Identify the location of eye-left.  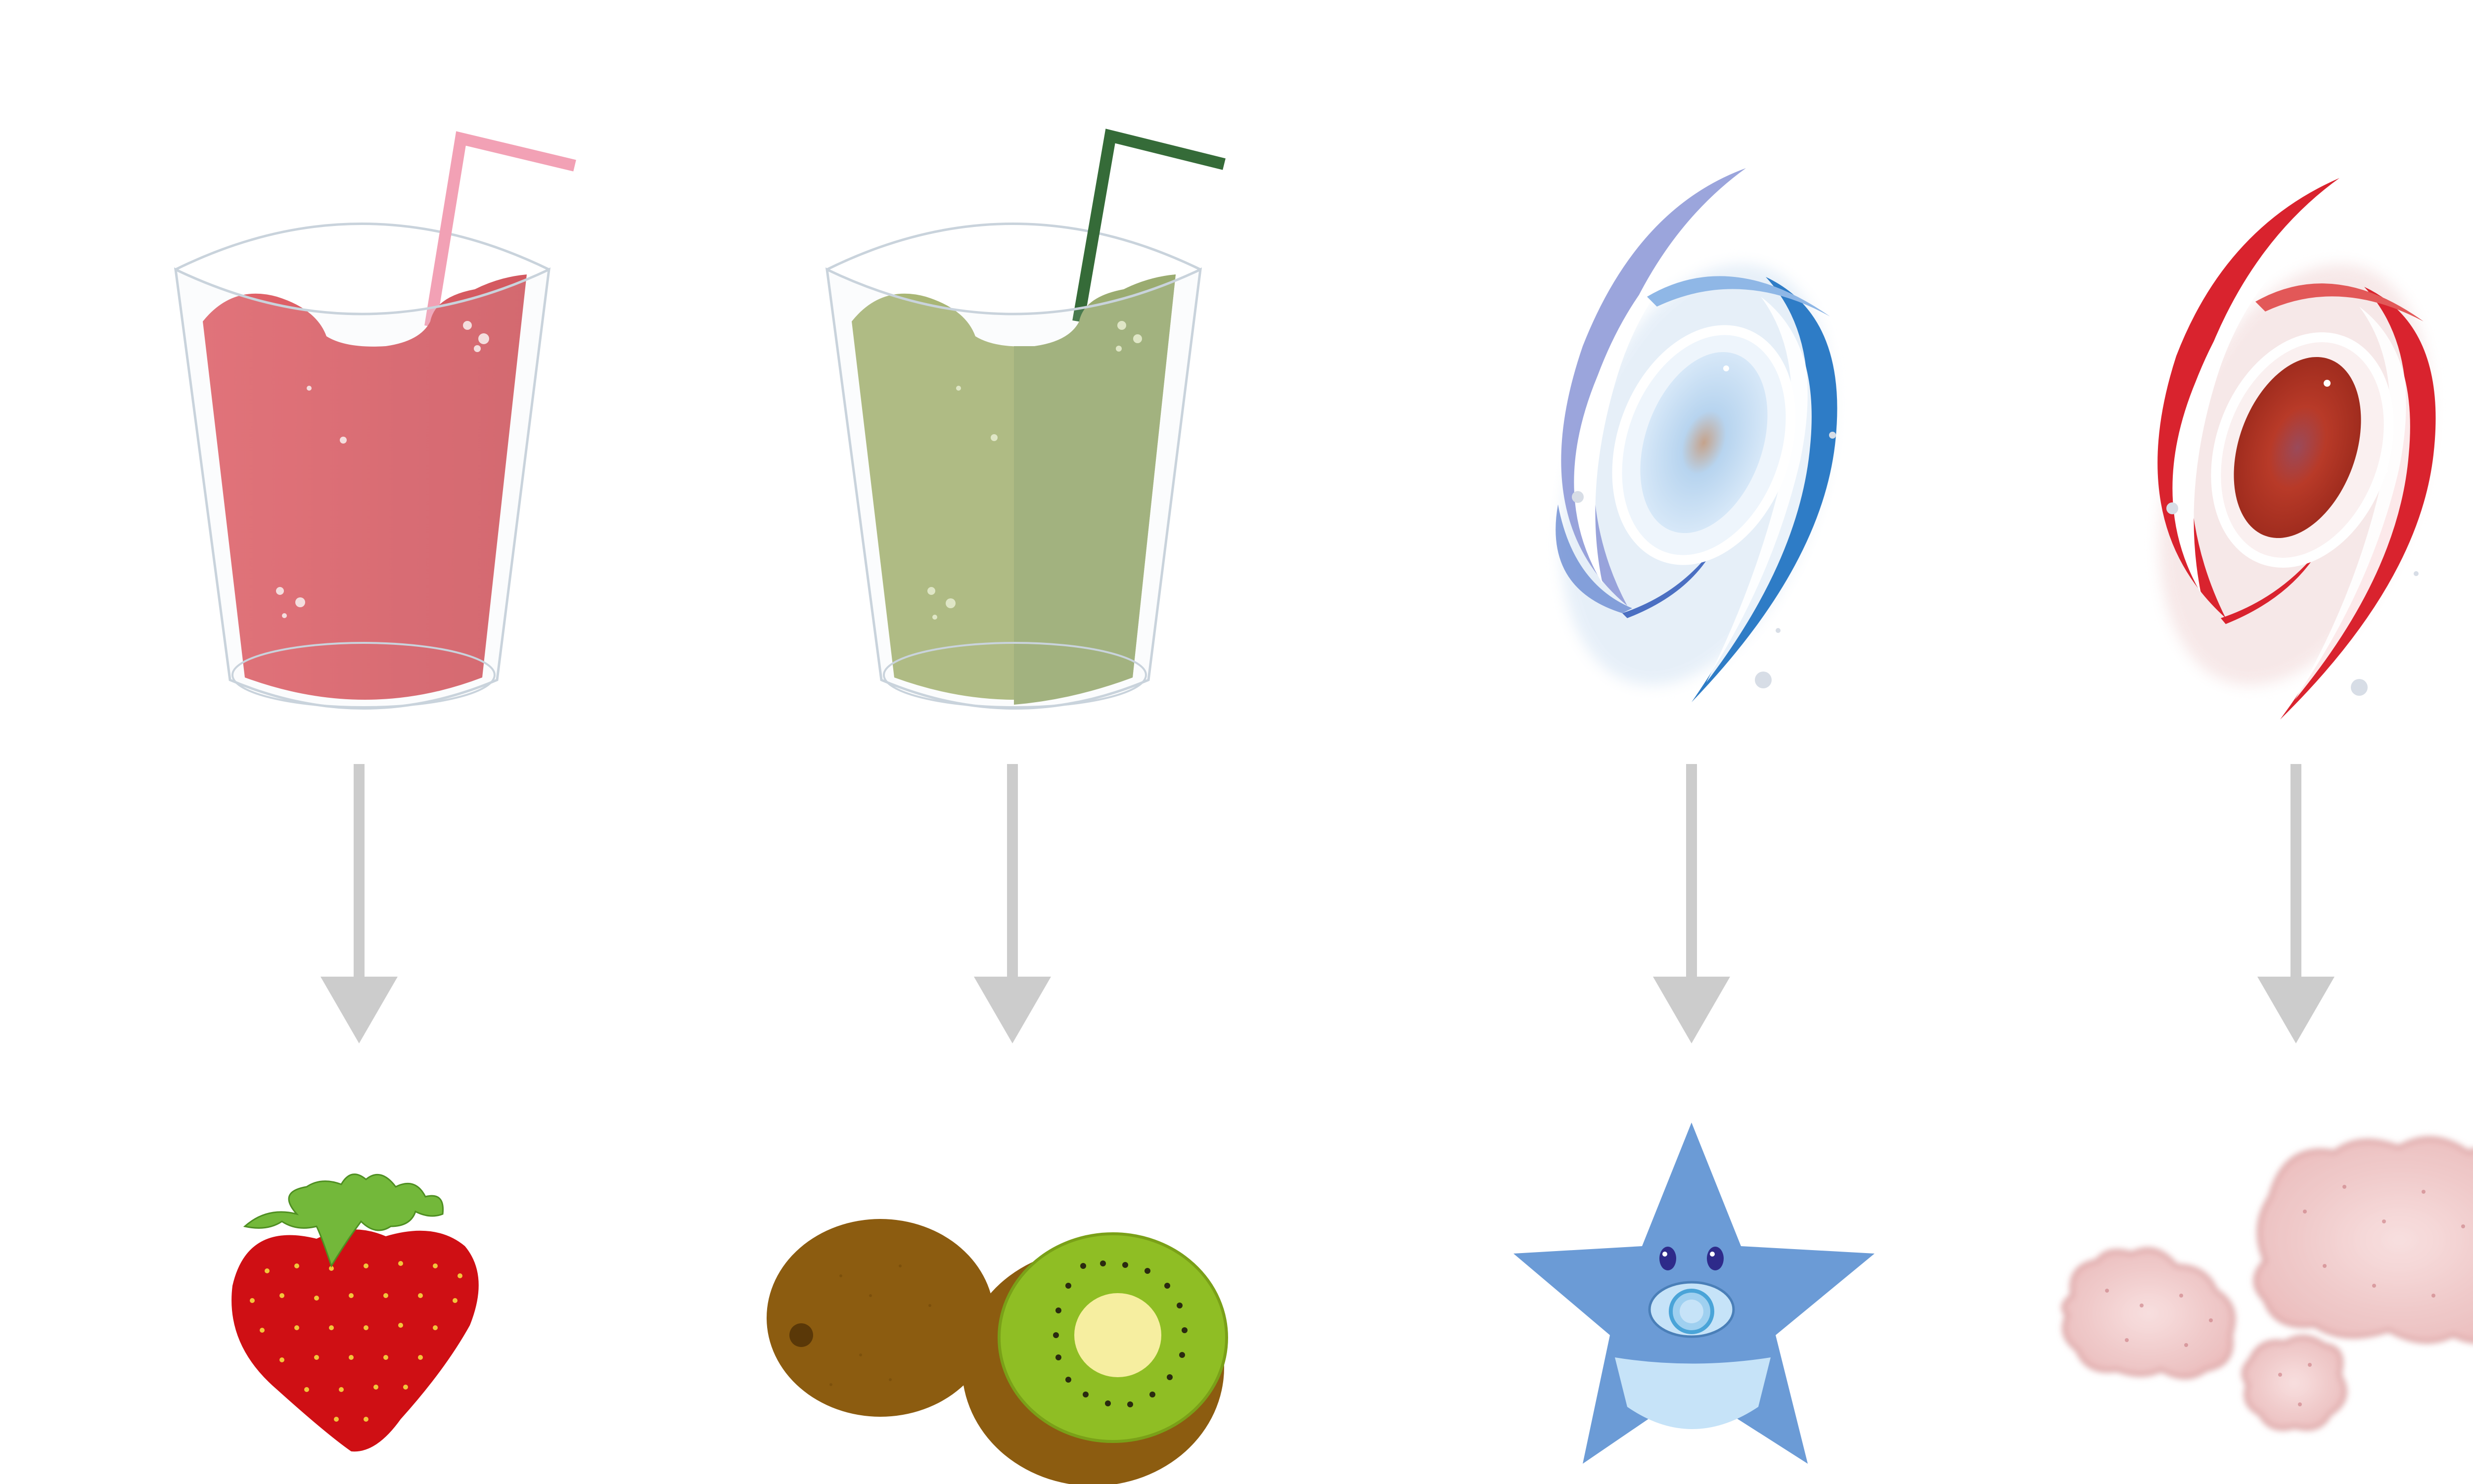
(1667, 1258).